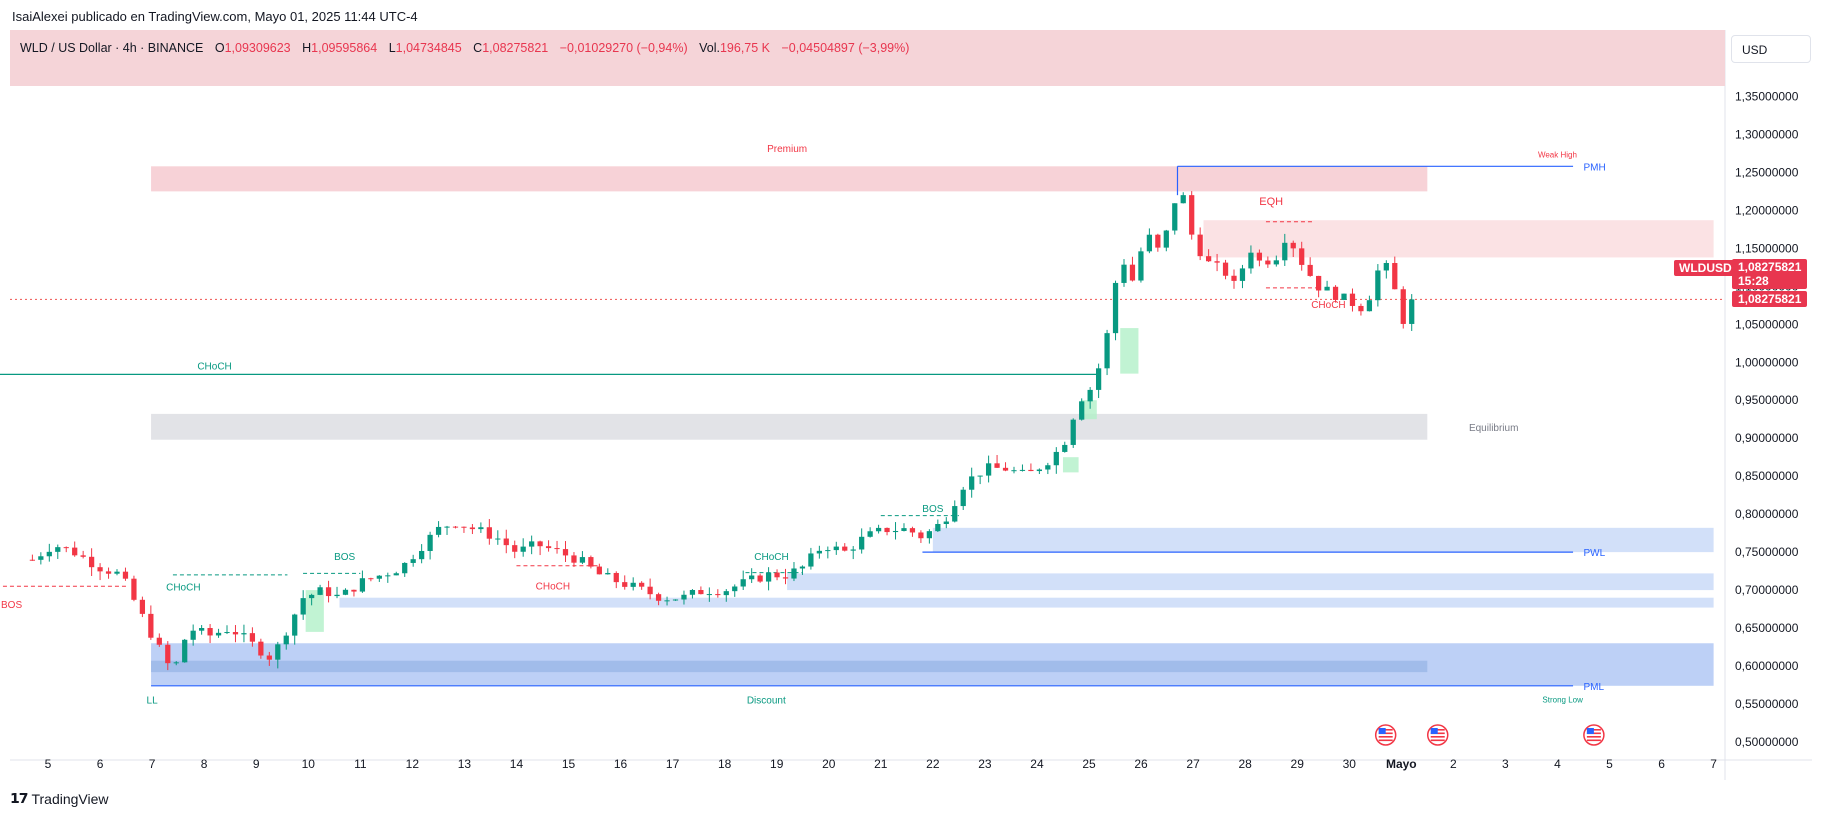  I want to click on x-tick-label: 18, so click(725, 764).